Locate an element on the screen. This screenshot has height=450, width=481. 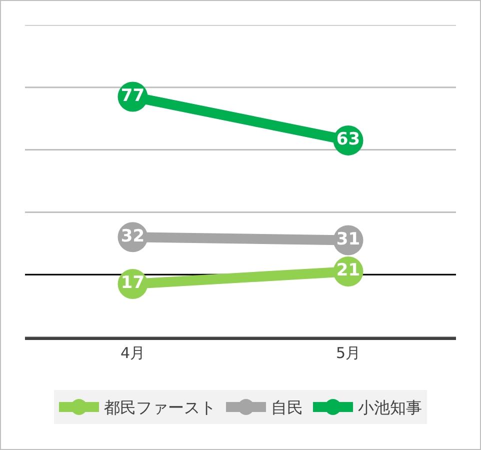
data-label: 32 is located at coordinates (132, 236).